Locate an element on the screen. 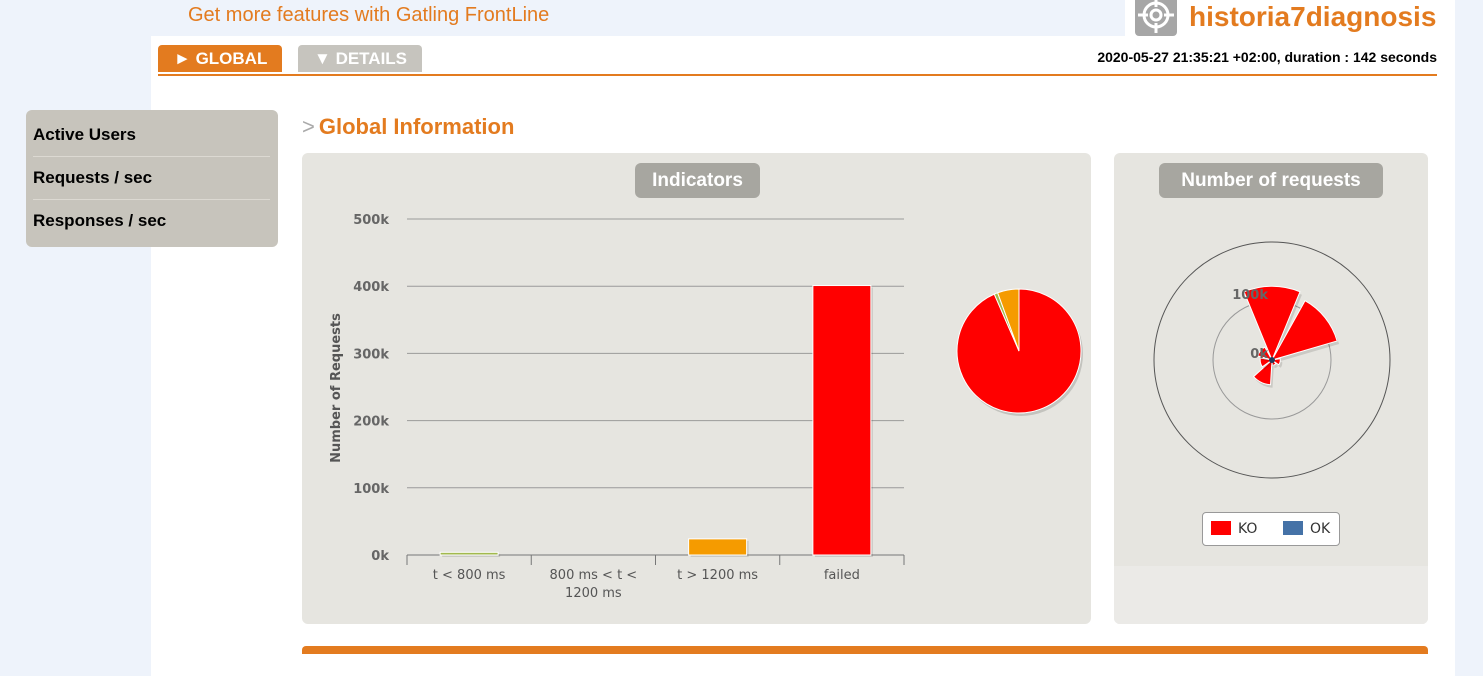 This screenshot has height=676, width=1483. menu-item-active-users: Active Users is located at coordinates (85, 134).